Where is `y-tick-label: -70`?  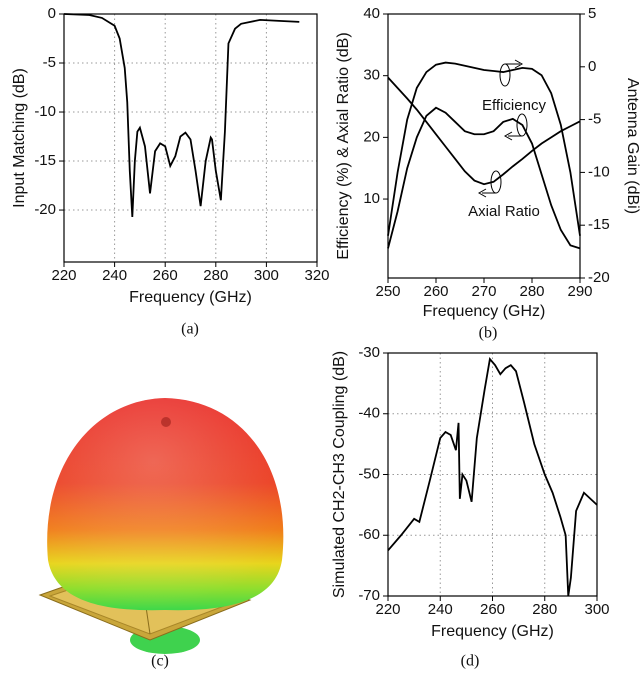
y-tick-label: -70 is located at coordinates (369, 595).